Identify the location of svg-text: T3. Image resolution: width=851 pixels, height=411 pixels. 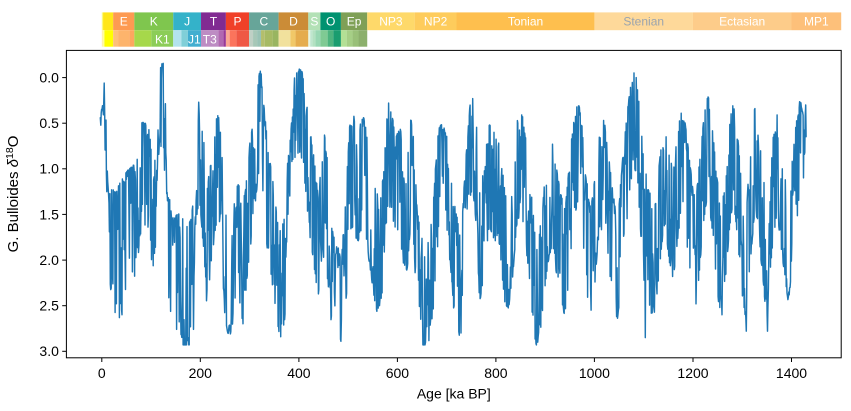
(210, 40).